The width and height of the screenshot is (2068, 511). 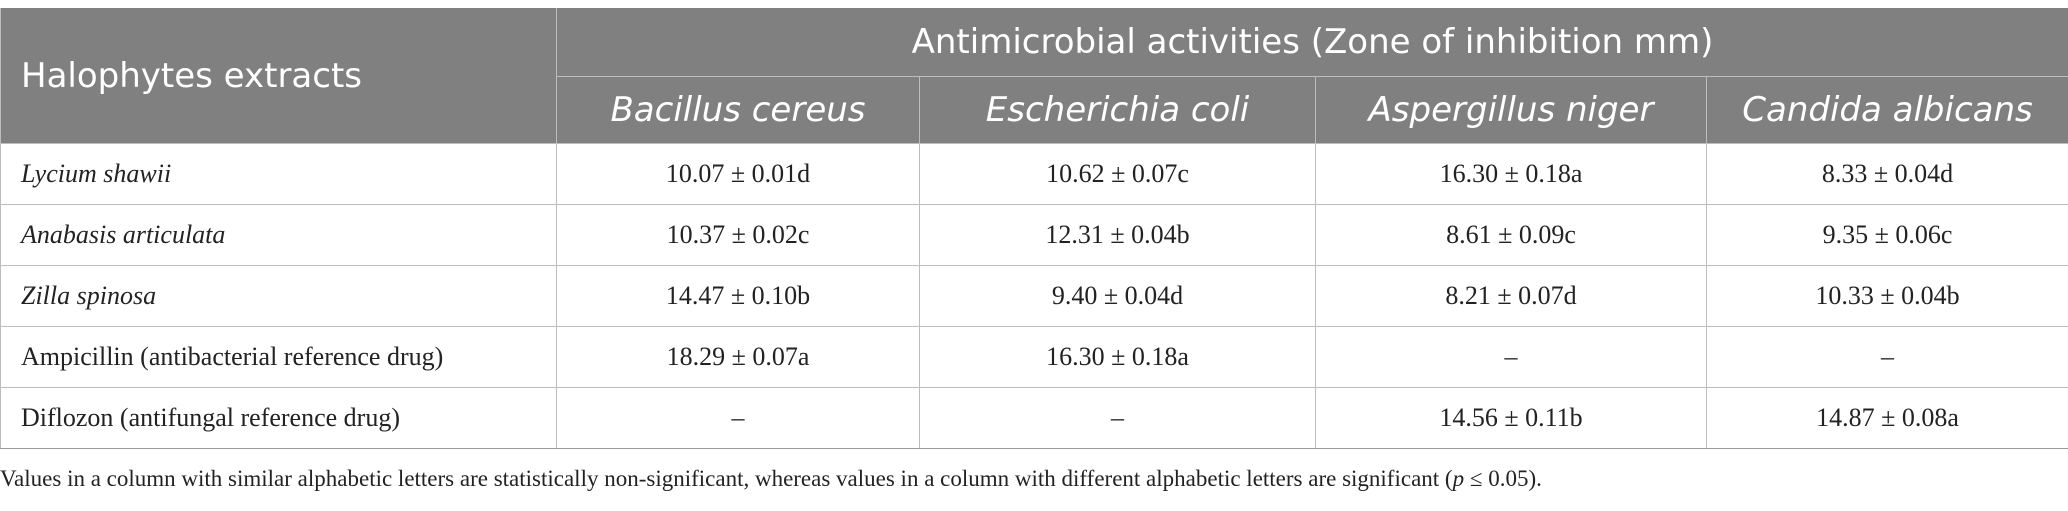 I want to click on value-cell: 9.40 ± 0.04d, so click(x=1117, y=296).